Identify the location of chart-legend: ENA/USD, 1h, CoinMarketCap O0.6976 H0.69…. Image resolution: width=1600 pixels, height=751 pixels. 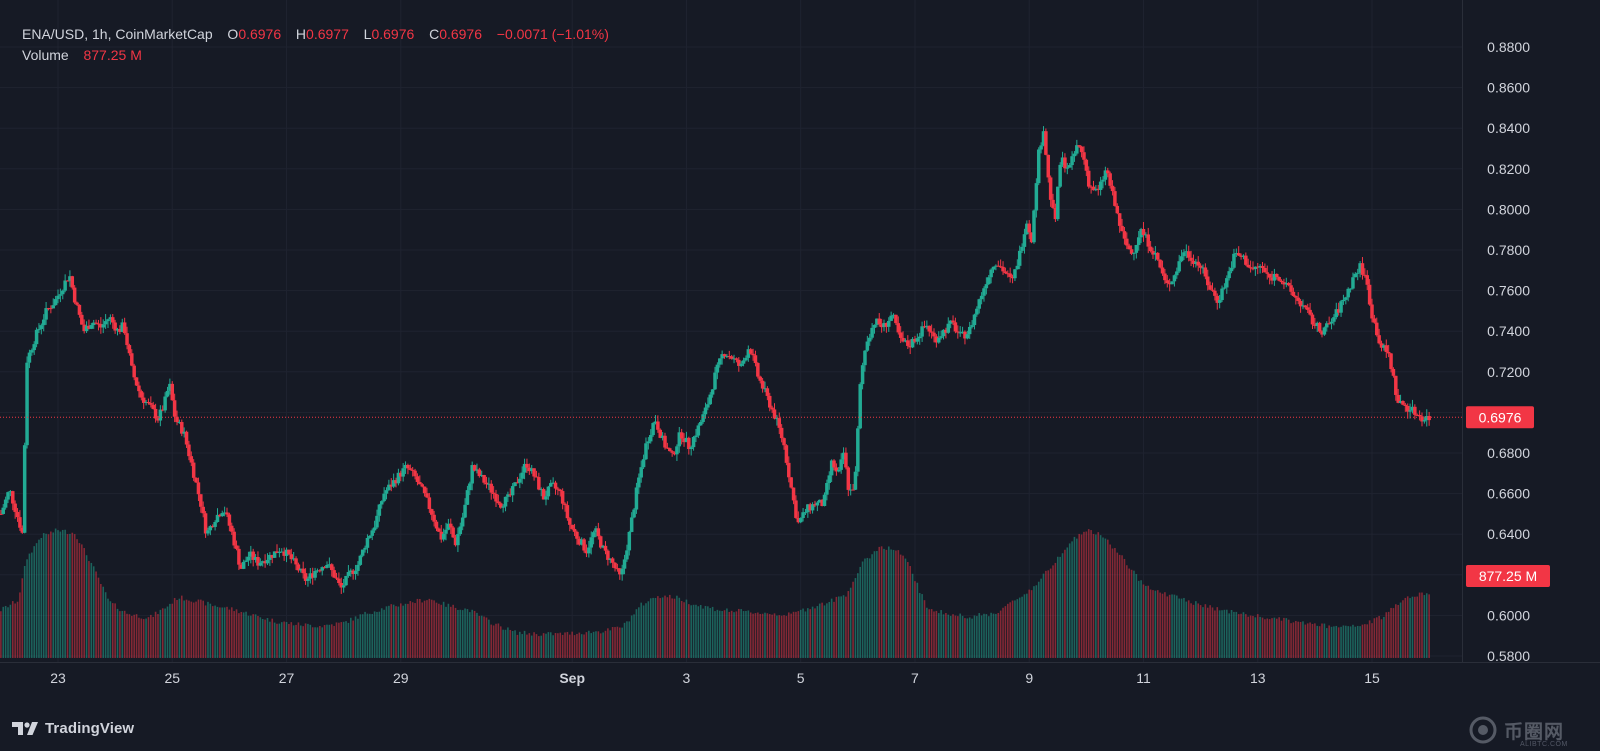
(315, 45).